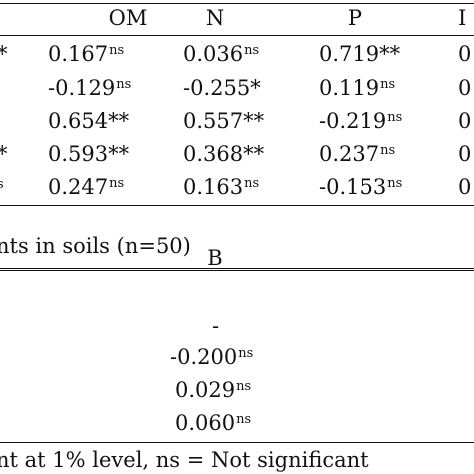 Image resolution: width=474 pixels, height=474 pixels. What do you see at coordinates (212, 357) in the screenshot?
I see `table-cell: -0.200ns` at bounding box center [212, 357].